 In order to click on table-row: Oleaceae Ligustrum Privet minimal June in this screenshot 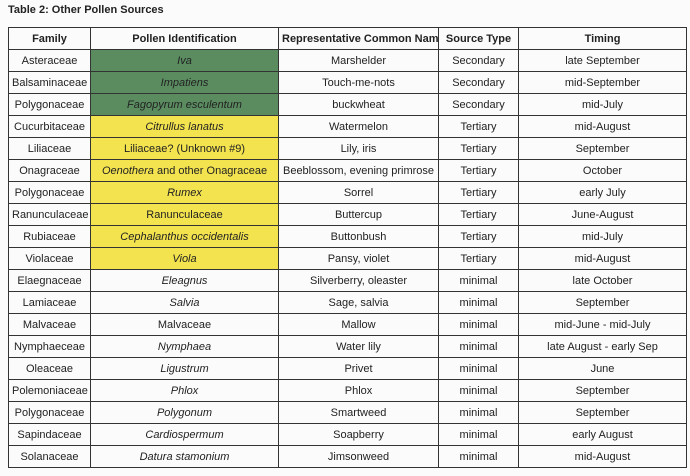, I will do `click(347, 368)`.